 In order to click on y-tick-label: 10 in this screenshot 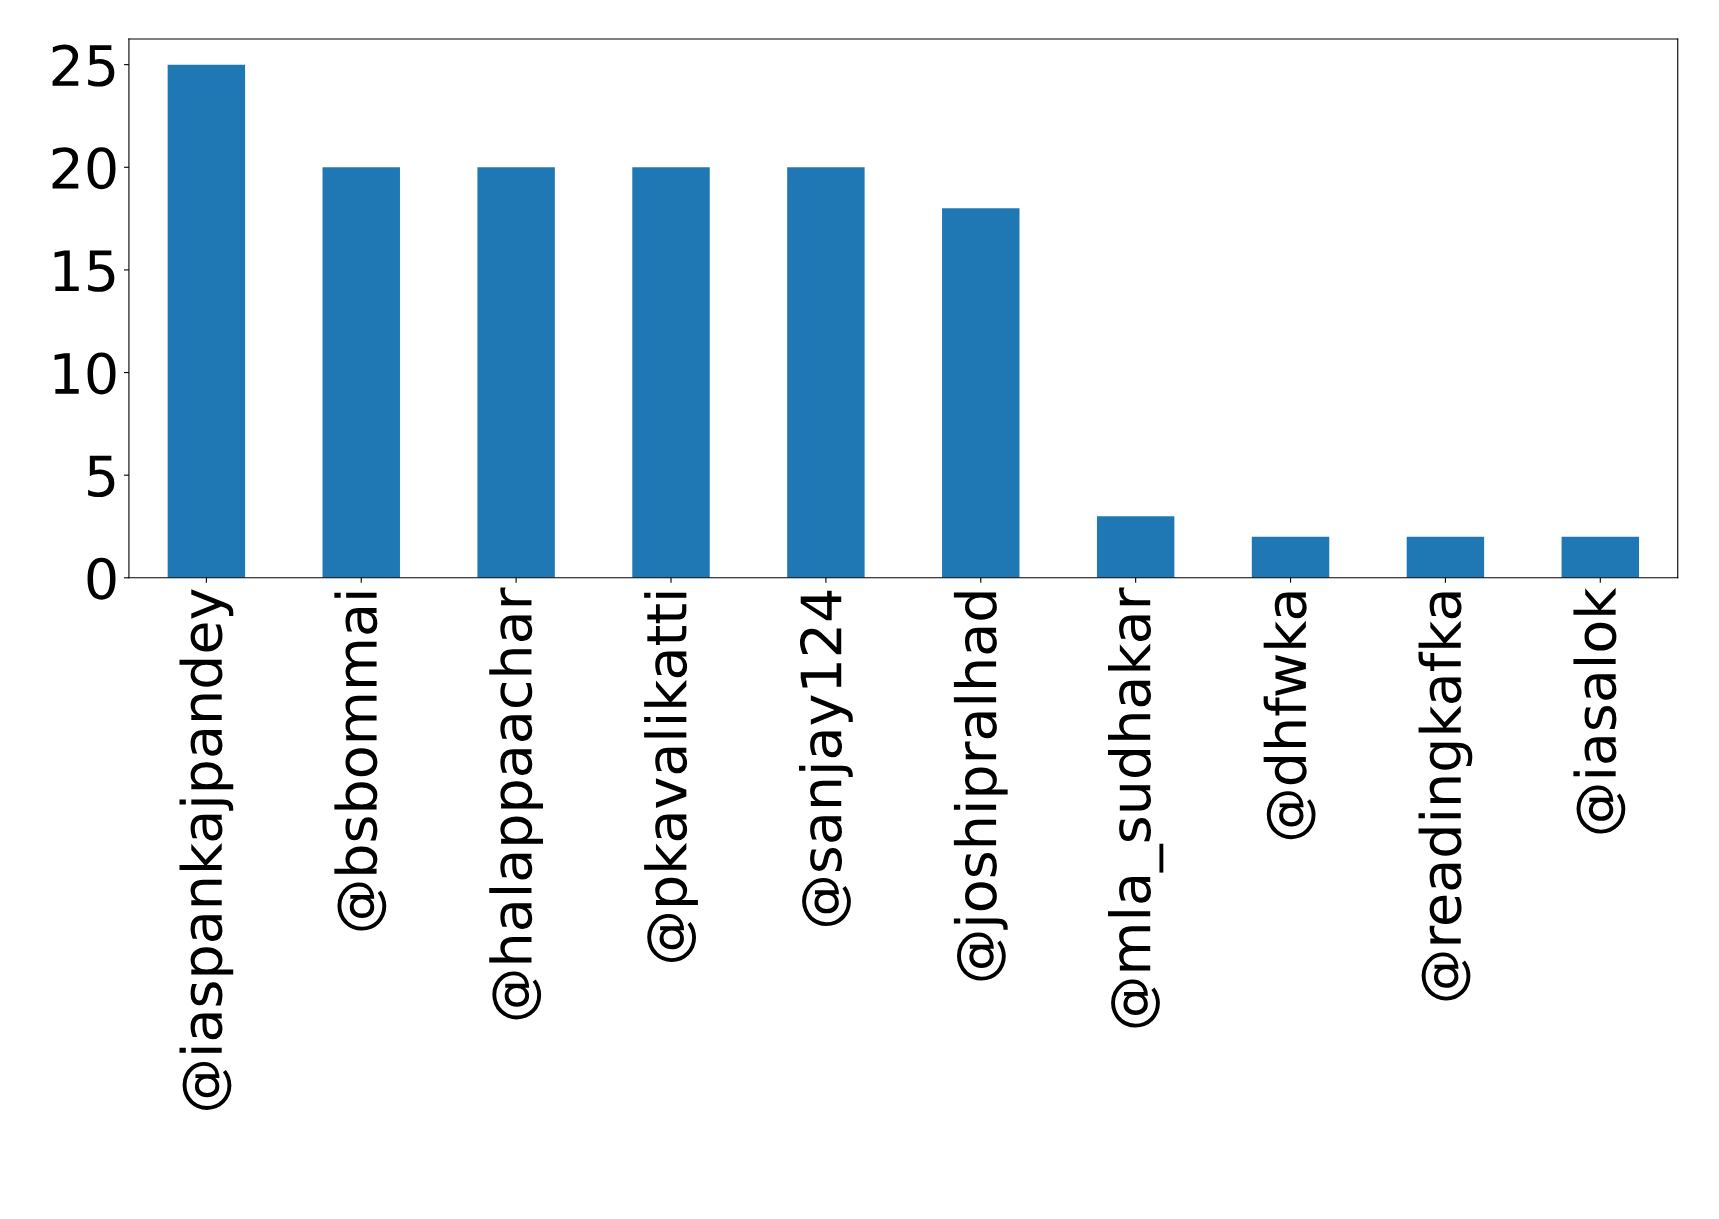, I will do `click(85, 373)`.